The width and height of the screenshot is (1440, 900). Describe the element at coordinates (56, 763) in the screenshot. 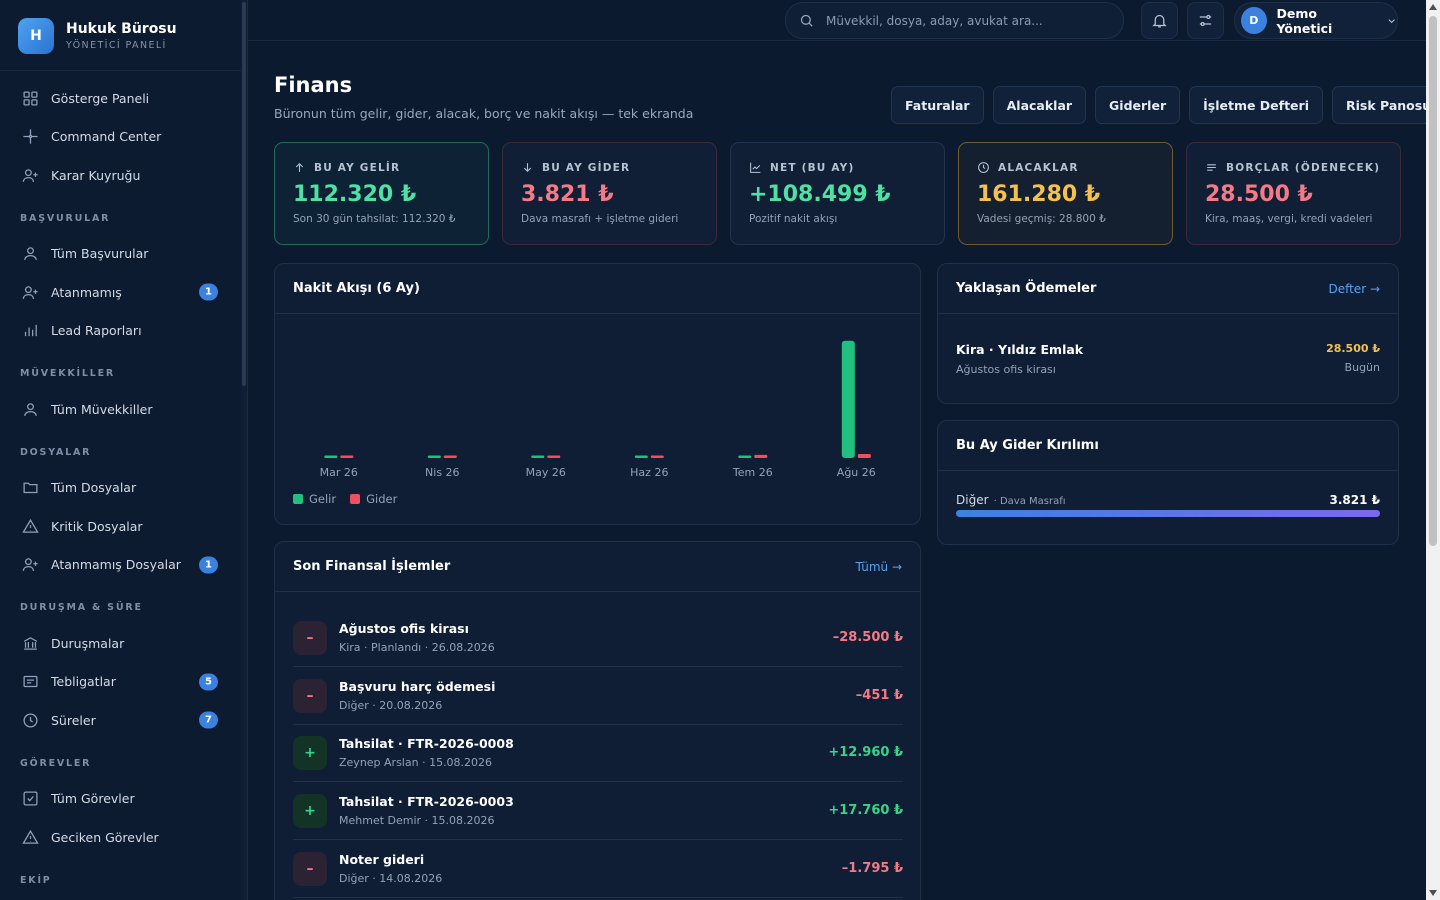

I see `section-title-tasks: GÖREVLER` at that location.